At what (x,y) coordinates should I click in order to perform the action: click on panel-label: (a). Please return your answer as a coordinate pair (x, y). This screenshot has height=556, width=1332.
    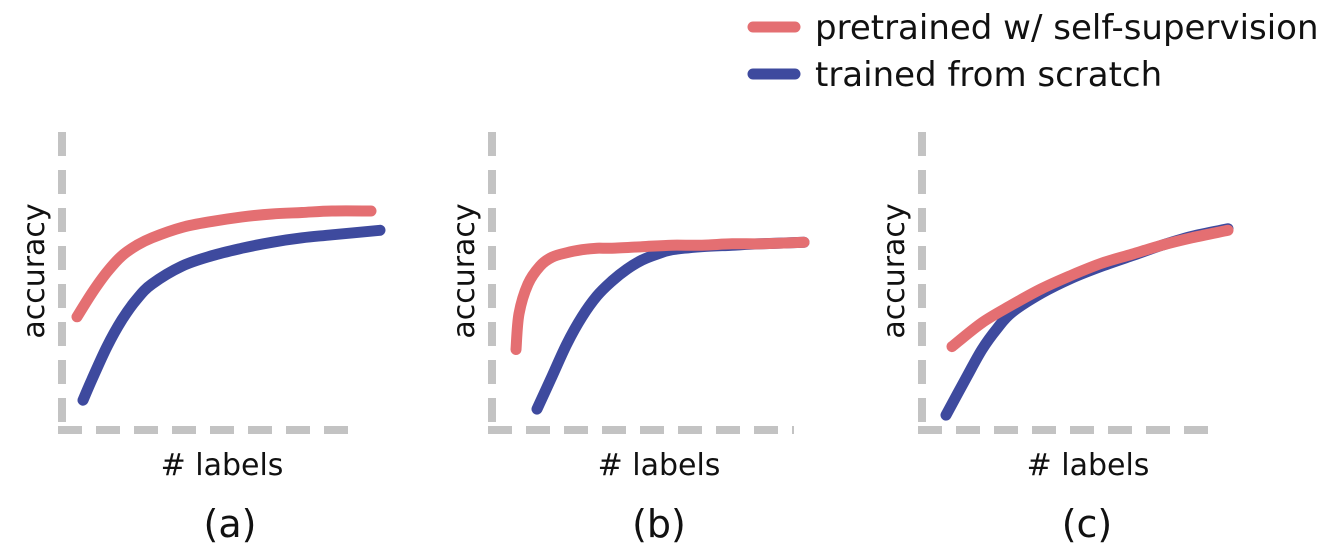
    Looking at the image, I should click on (230, 524).